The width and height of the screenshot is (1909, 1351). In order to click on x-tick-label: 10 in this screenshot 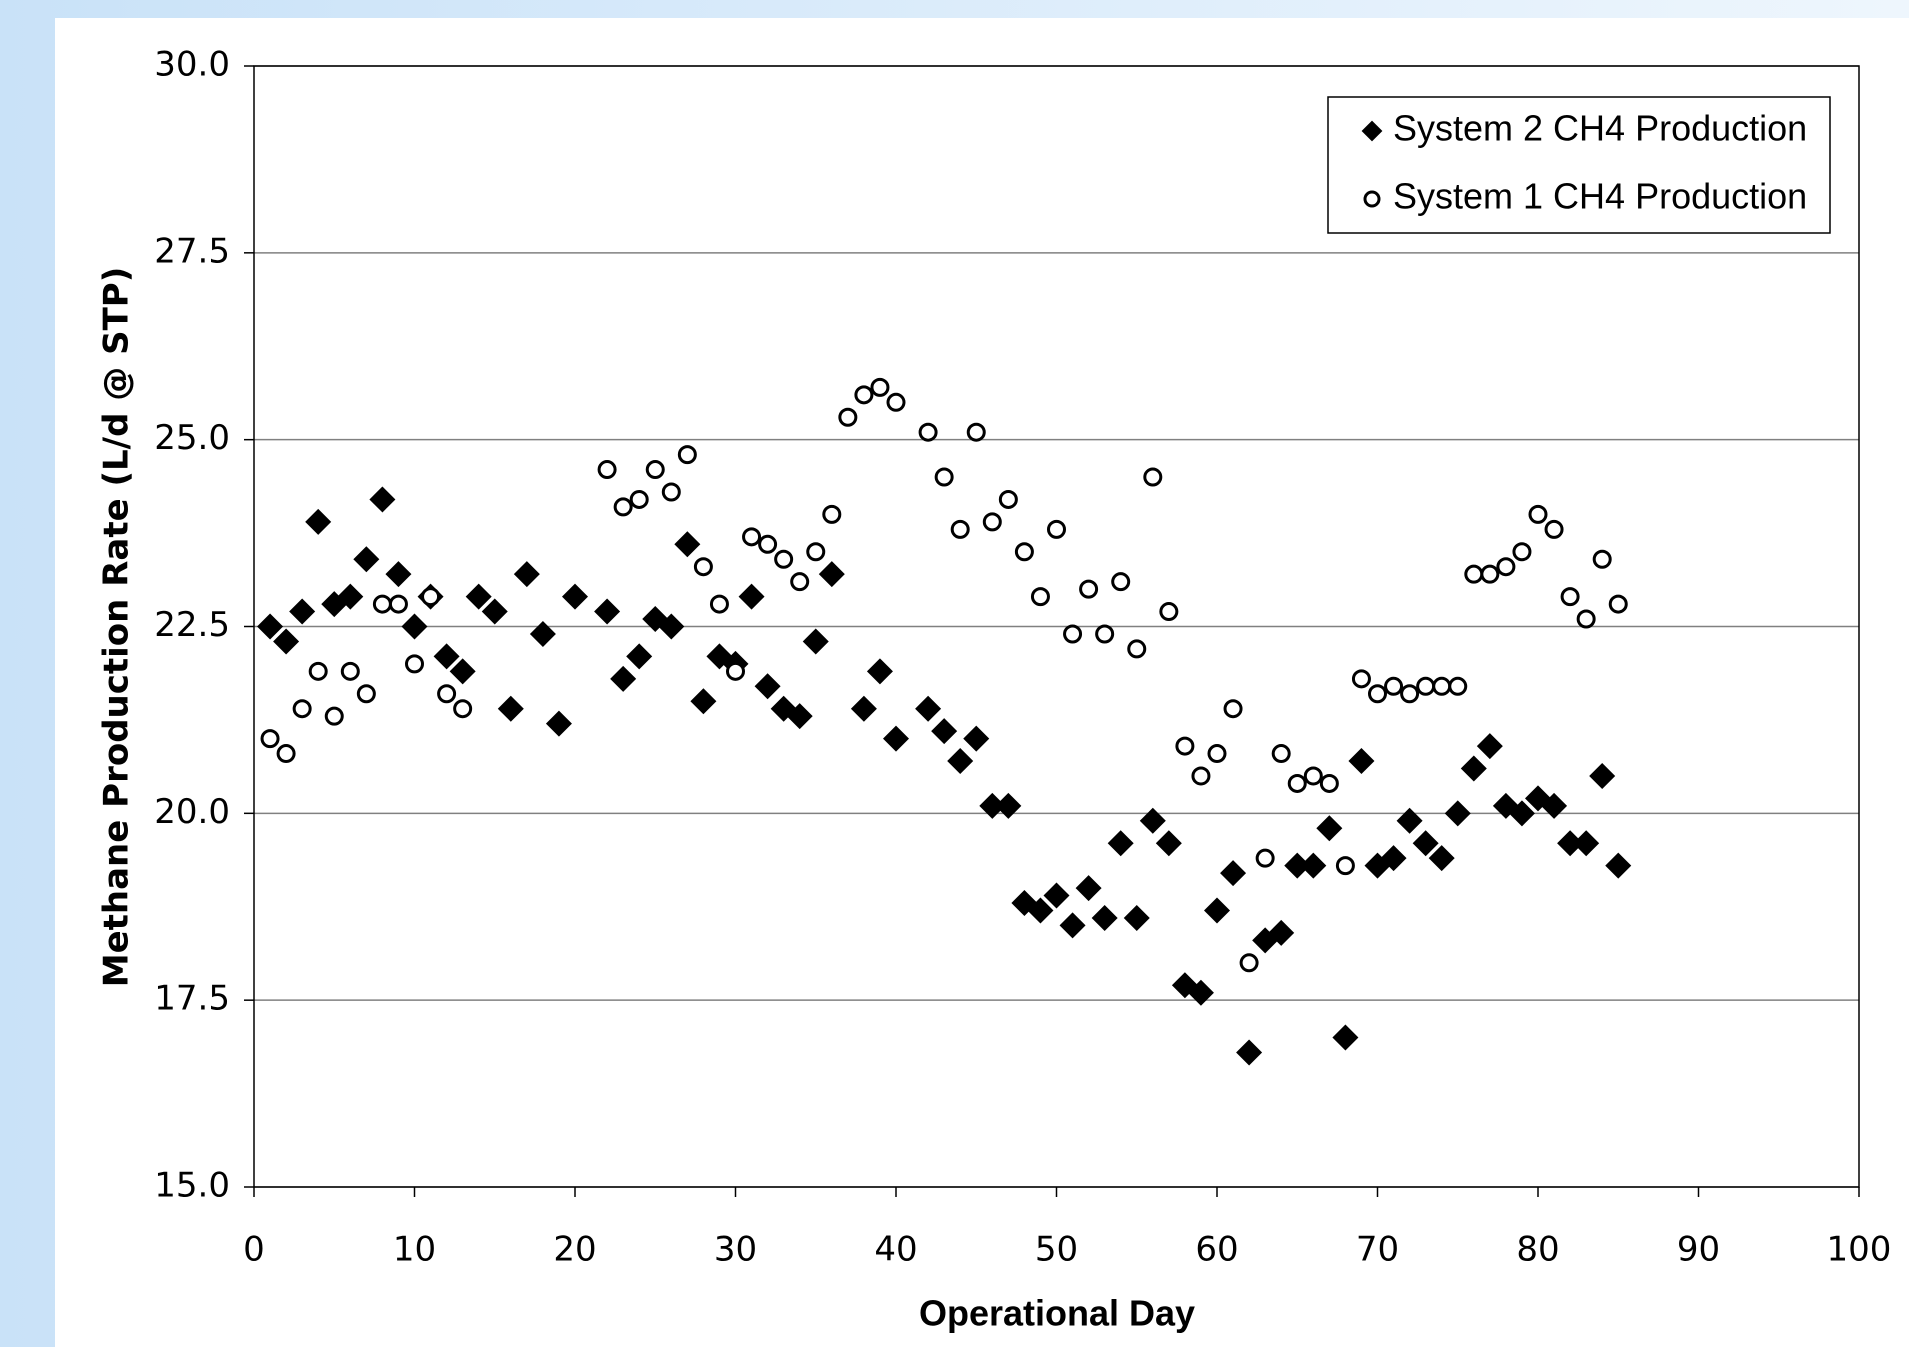, I will do `click(414, 1250)`.